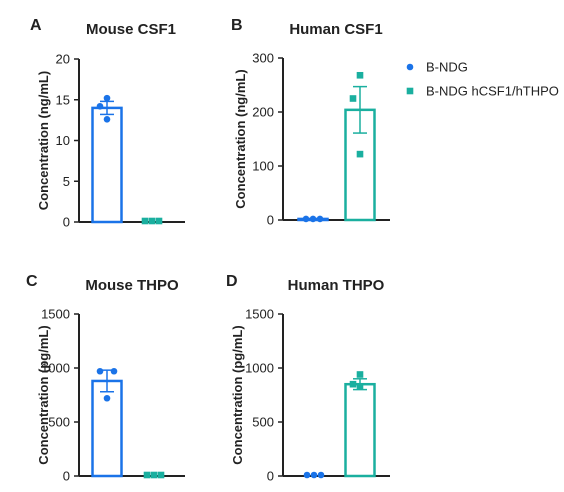  I want to click on legend-marker-circle, so click(410, 67).